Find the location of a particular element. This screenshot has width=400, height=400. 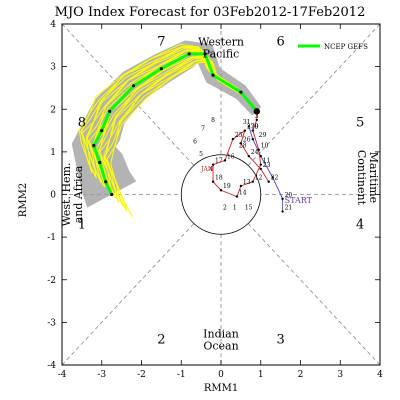

observed-day-label: 9 is located at coordinates (257, 127).